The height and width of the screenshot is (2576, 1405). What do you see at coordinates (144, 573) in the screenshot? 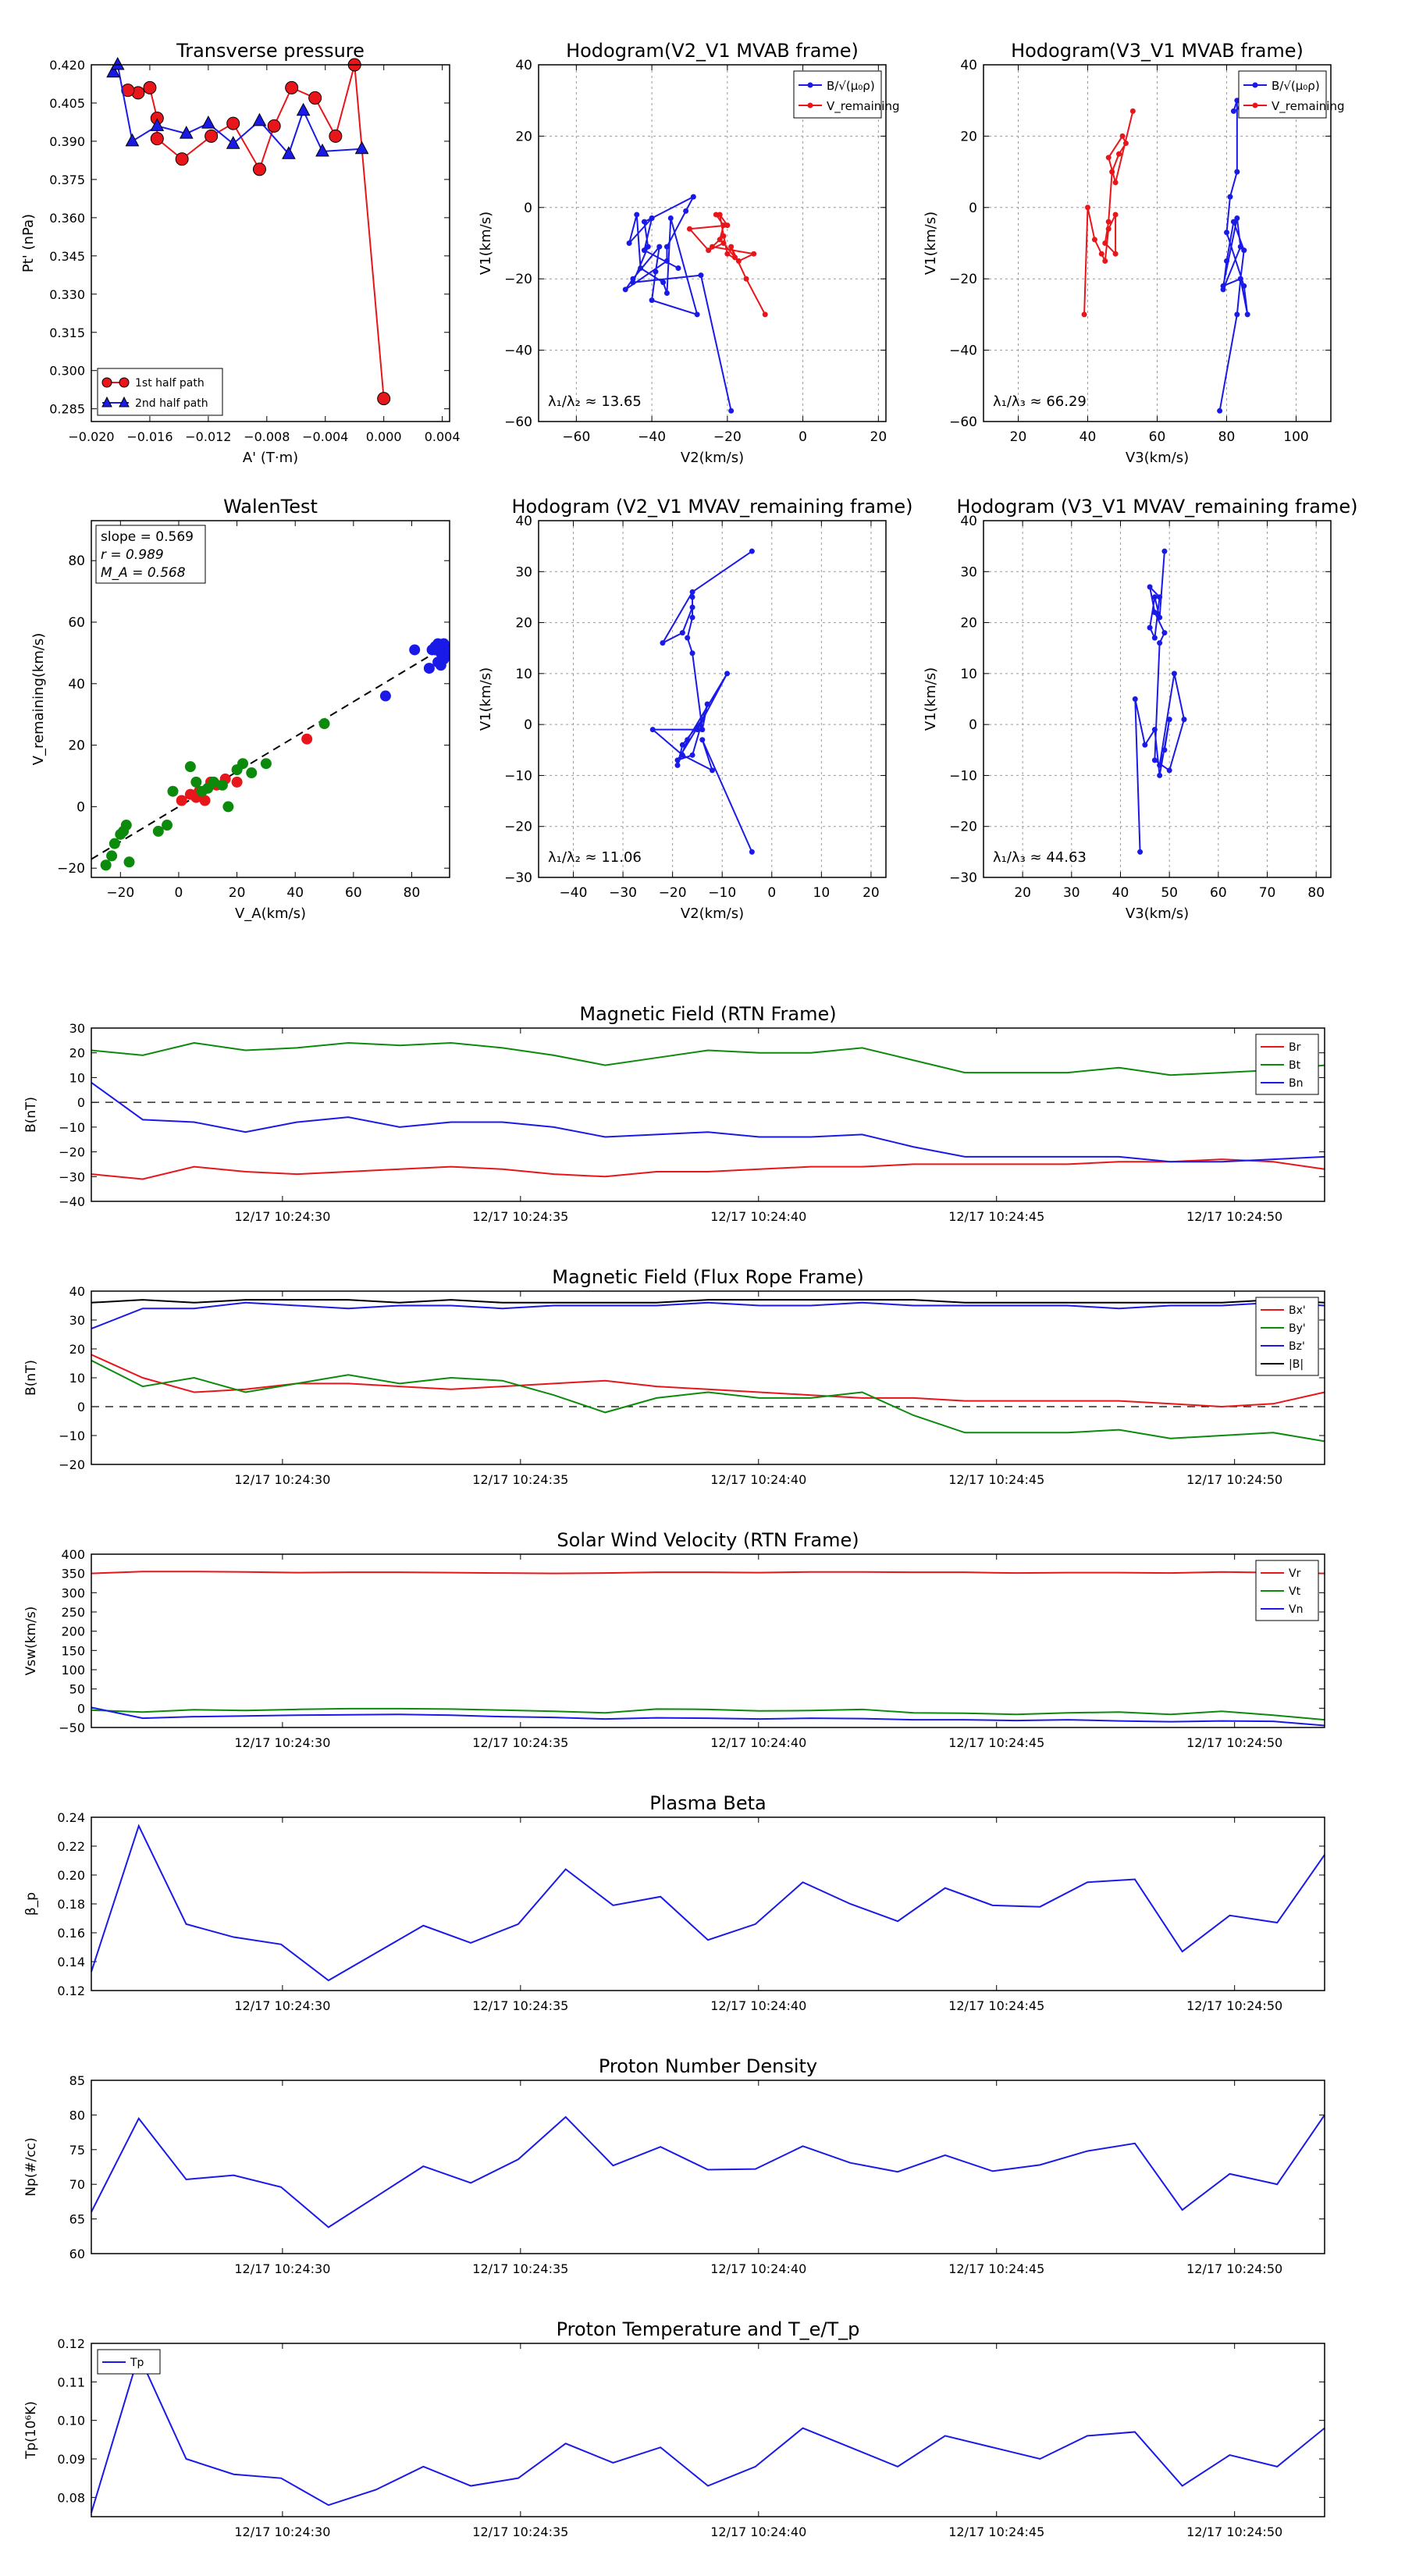
I see `stat-ma: M_A = 0.568` at bounding box center [144, 573].